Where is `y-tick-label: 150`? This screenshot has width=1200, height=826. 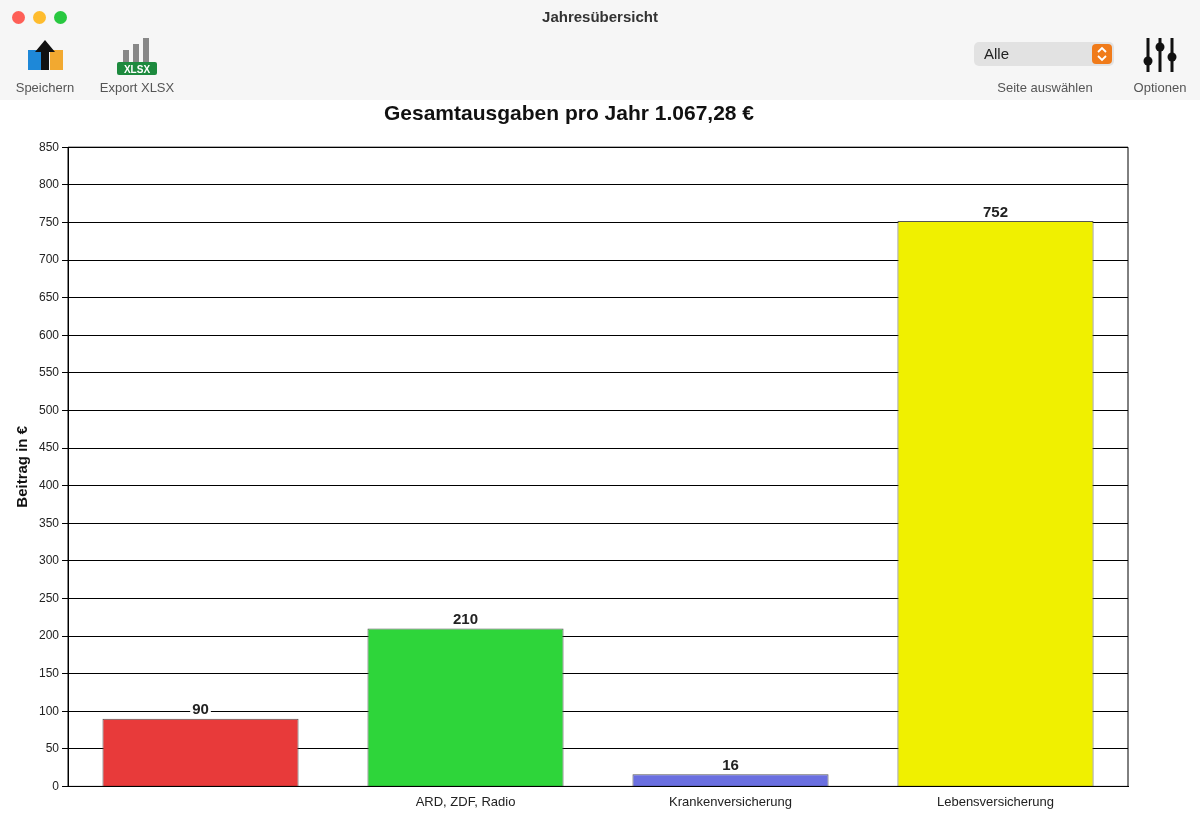
y-tick-label: 150 is located at coordinates (49, 672).